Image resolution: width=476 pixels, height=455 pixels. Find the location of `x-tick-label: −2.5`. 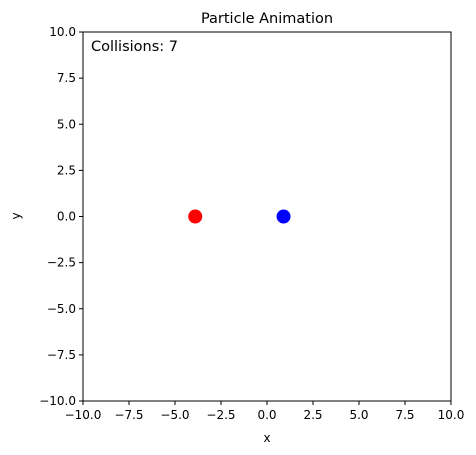

x-tick-label: −2.5 is located at coordinates (220, 415).